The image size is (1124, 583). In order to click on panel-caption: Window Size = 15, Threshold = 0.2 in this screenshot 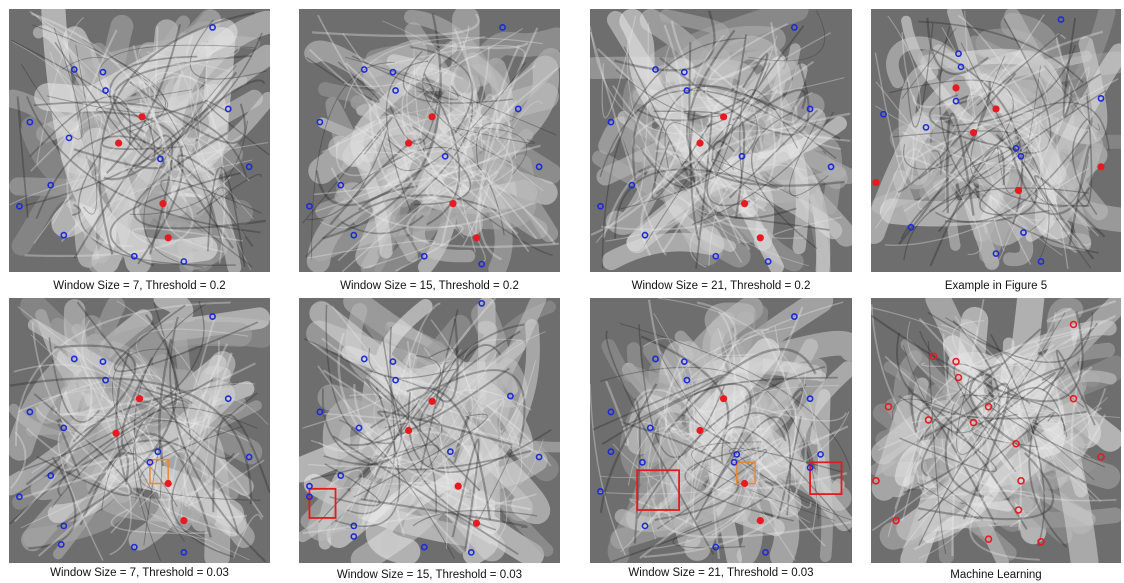, I will do `click(429, 286)`.